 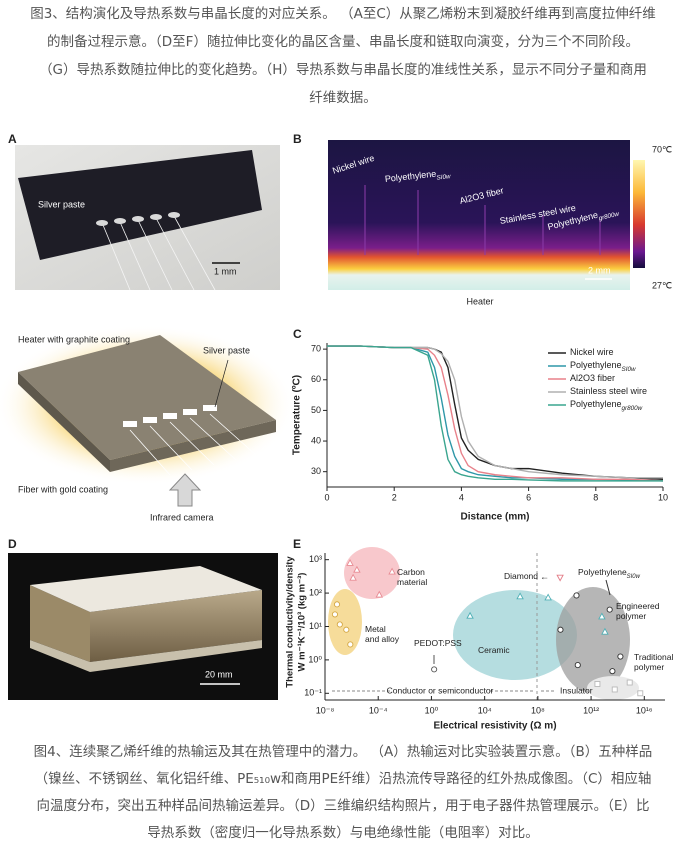 I want to click on series-label: Ceramic, so click(x=494, y=650).